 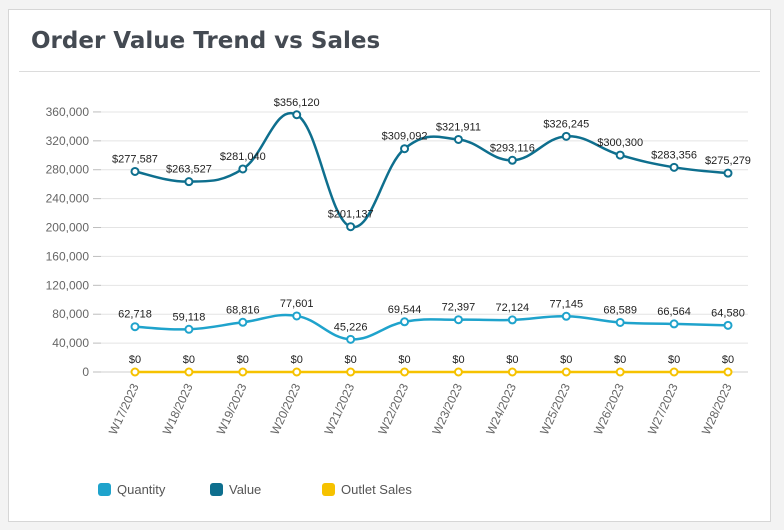 What do you see at coordinates (104, 489) in the screenshot?
I see `legend-swatch-quantity` at bounding box center [104, 489].